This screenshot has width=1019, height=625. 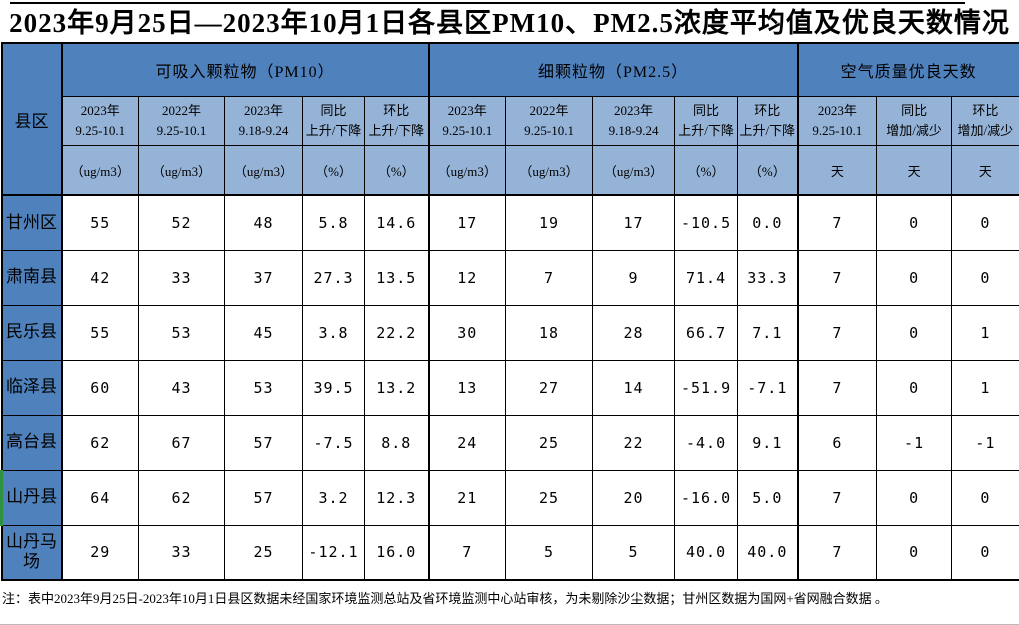 What do you see at coordinates (768, 222) in the screenshot?
I see `data-cell: 0.0` at bounding box center [768, 222].